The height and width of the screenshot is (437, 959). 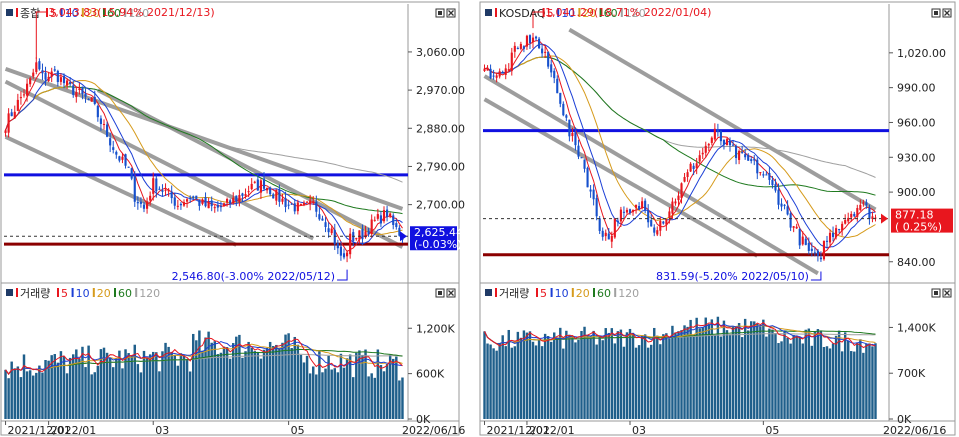 What do you see at coordinates (93, 13) in the screenshot?
I see `legend-label-3: 20` at bounding box center [93, 13].